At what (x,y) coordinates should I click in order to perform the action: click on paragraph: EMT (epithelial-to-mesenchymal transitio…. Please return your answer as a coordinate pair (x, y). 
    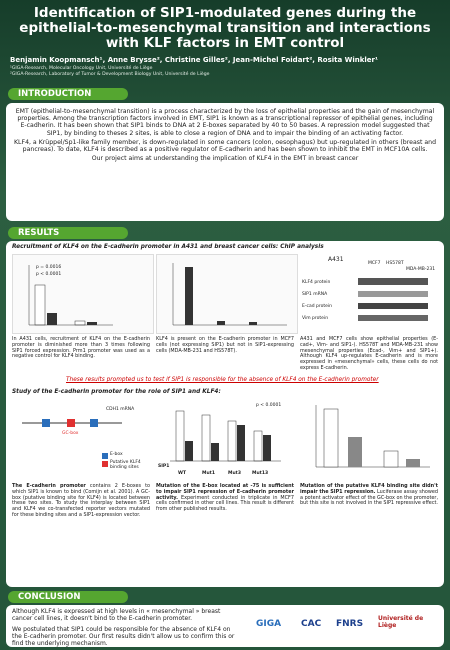
    Looking at the image, I should click on (225, 122).